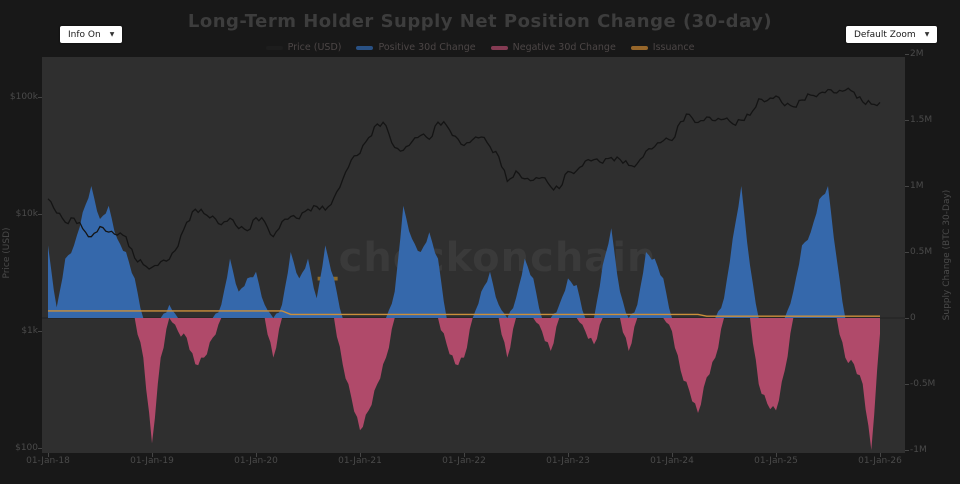  I want to click on y-axis-left-tick: $10k, so click(26, 214).